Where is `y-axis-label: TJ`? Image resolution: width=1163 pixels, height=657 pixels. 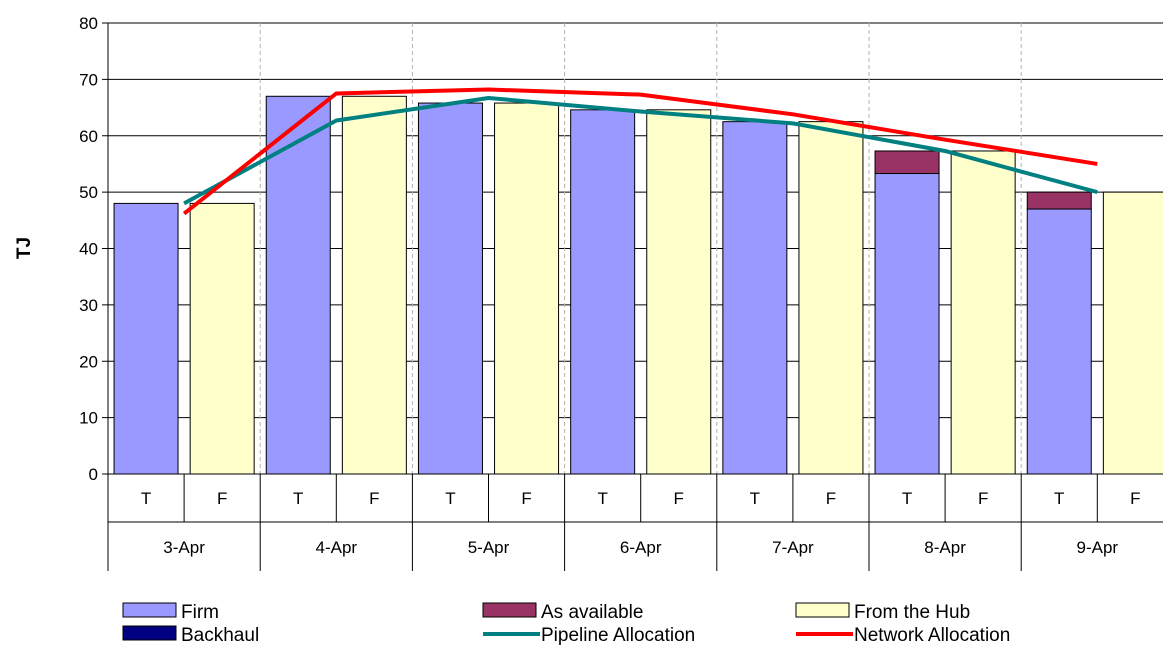
y-axis-label: TJ is located at coordinates (24, 248).